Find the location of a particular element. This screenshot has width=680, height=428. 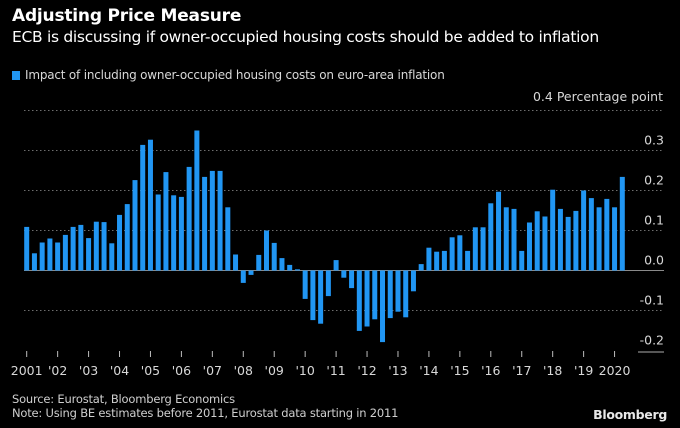

x-tick-label: '04 is located at coordinates (119, 370).